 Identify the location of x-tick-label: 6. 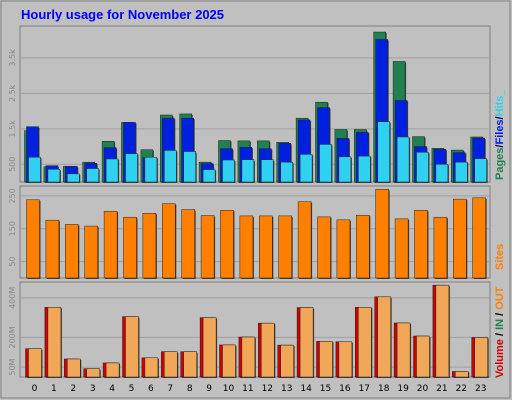
(151, 389).